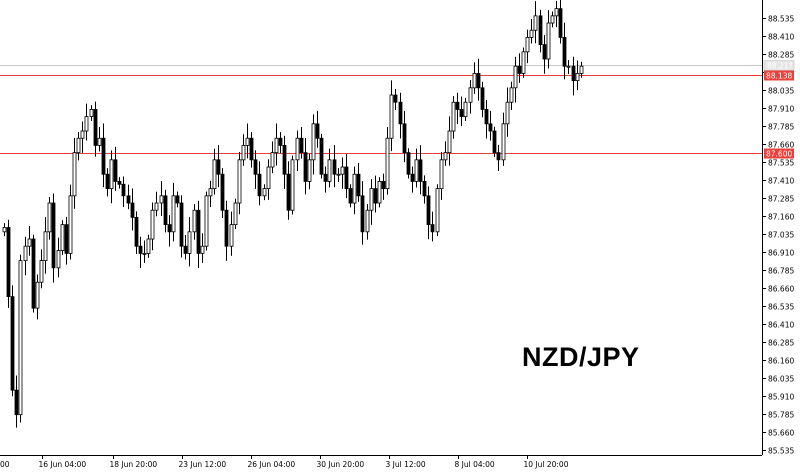 The width and height of the screenshot is (800, 475). I want to click on y-tick-label: 85.785, so click(781, 415).